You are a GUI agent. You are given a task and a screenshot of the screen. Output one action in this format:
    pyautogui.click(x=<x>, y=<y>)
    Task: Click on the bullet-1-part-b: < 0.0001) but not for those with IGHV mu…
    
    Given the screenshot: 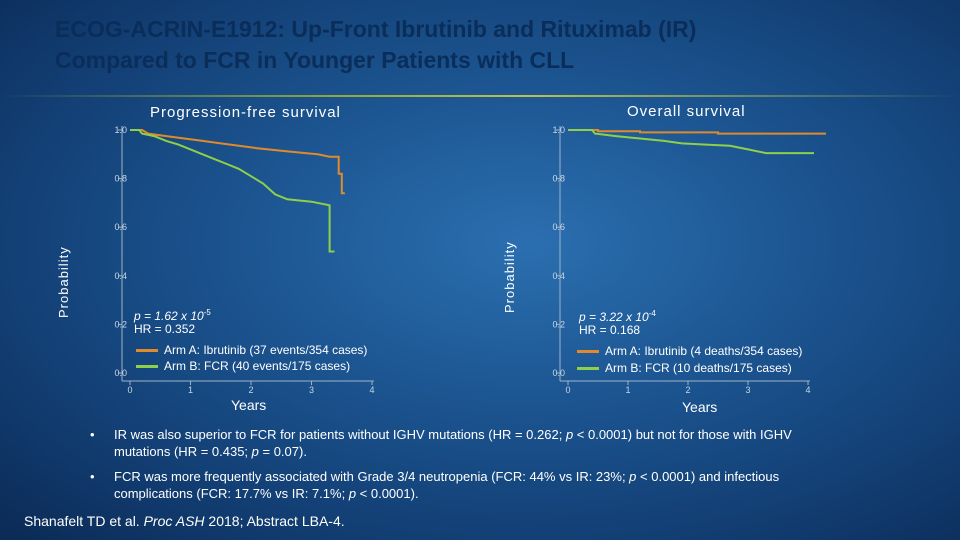 What is the action you would take?
    pyautogui.click(x=453, y=443)
    